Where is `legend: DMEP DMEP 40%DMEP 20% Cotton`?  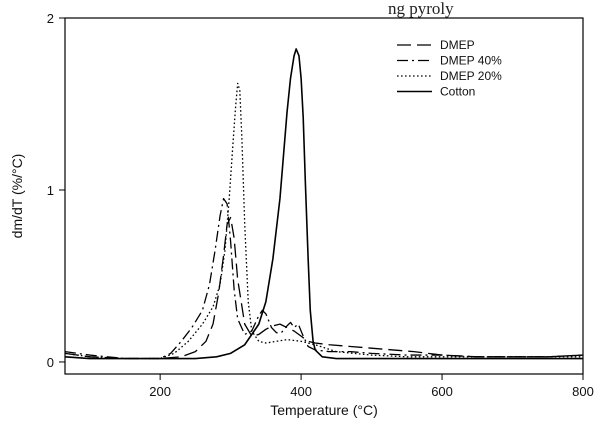
legend: DMEP DMEP 40%DMEP 20% Cotton is located at coordinates (449, 68).